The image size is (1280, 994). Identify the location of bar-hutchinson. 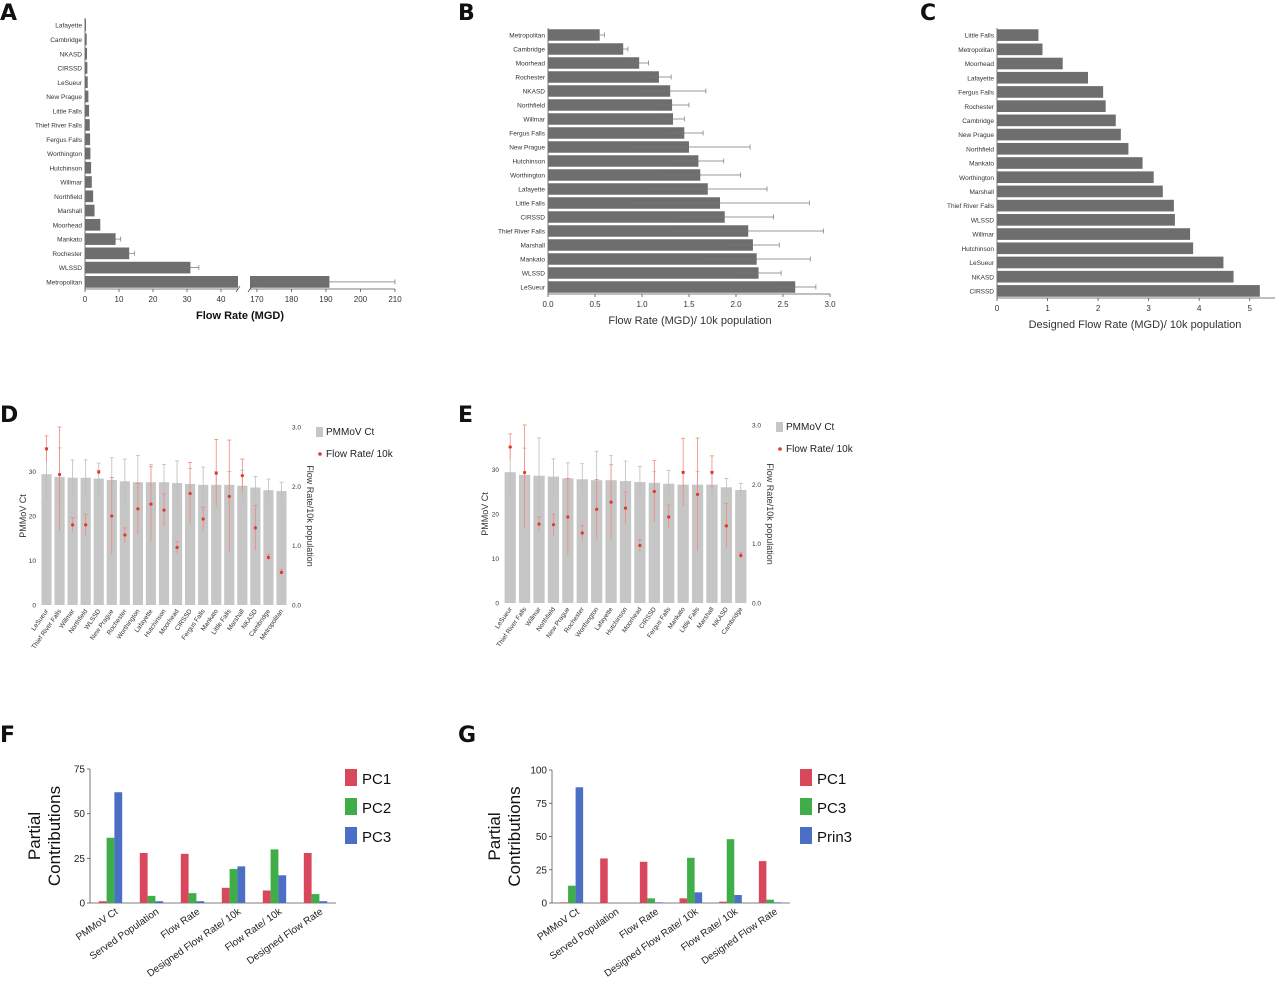
(88, 167).